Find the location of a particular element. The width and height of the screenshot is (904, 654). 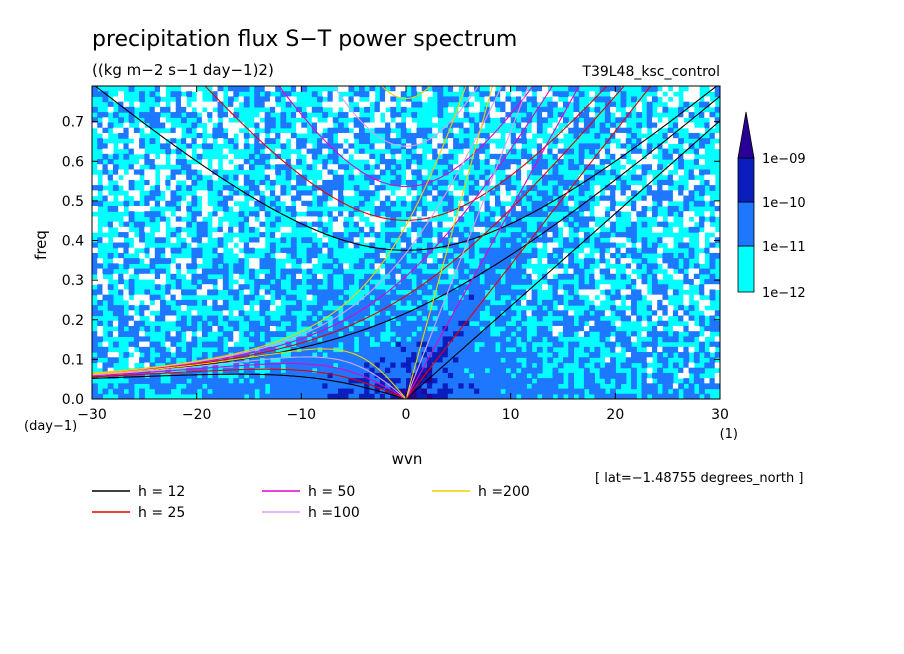

latitude-note: [ lat=−1.48755 degrees_north ] is located at coordinates (699, 478).